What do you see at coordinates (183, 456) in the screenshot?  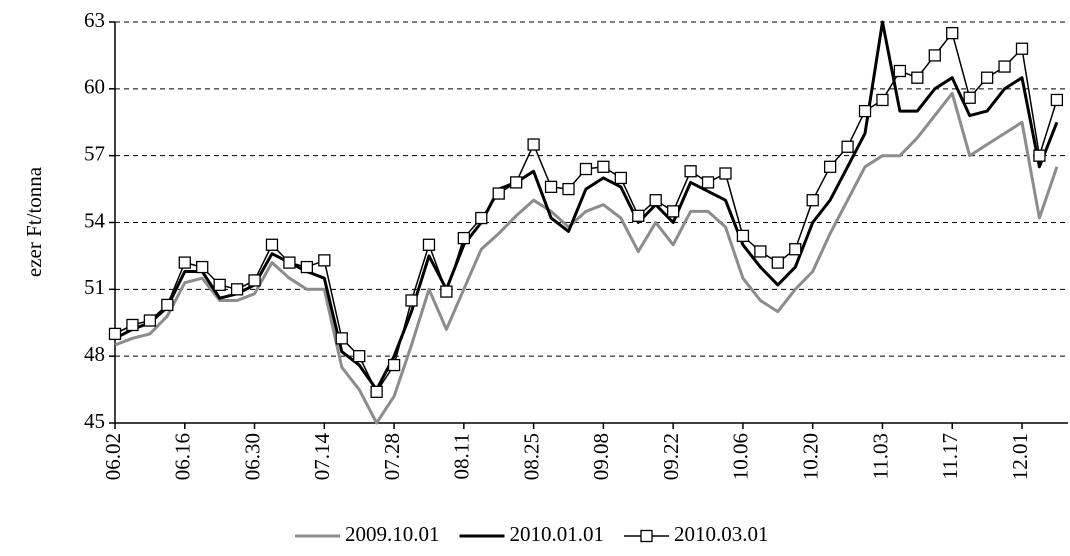 I see `x-tick-label: 06.16` at bounding box center [183, 456].